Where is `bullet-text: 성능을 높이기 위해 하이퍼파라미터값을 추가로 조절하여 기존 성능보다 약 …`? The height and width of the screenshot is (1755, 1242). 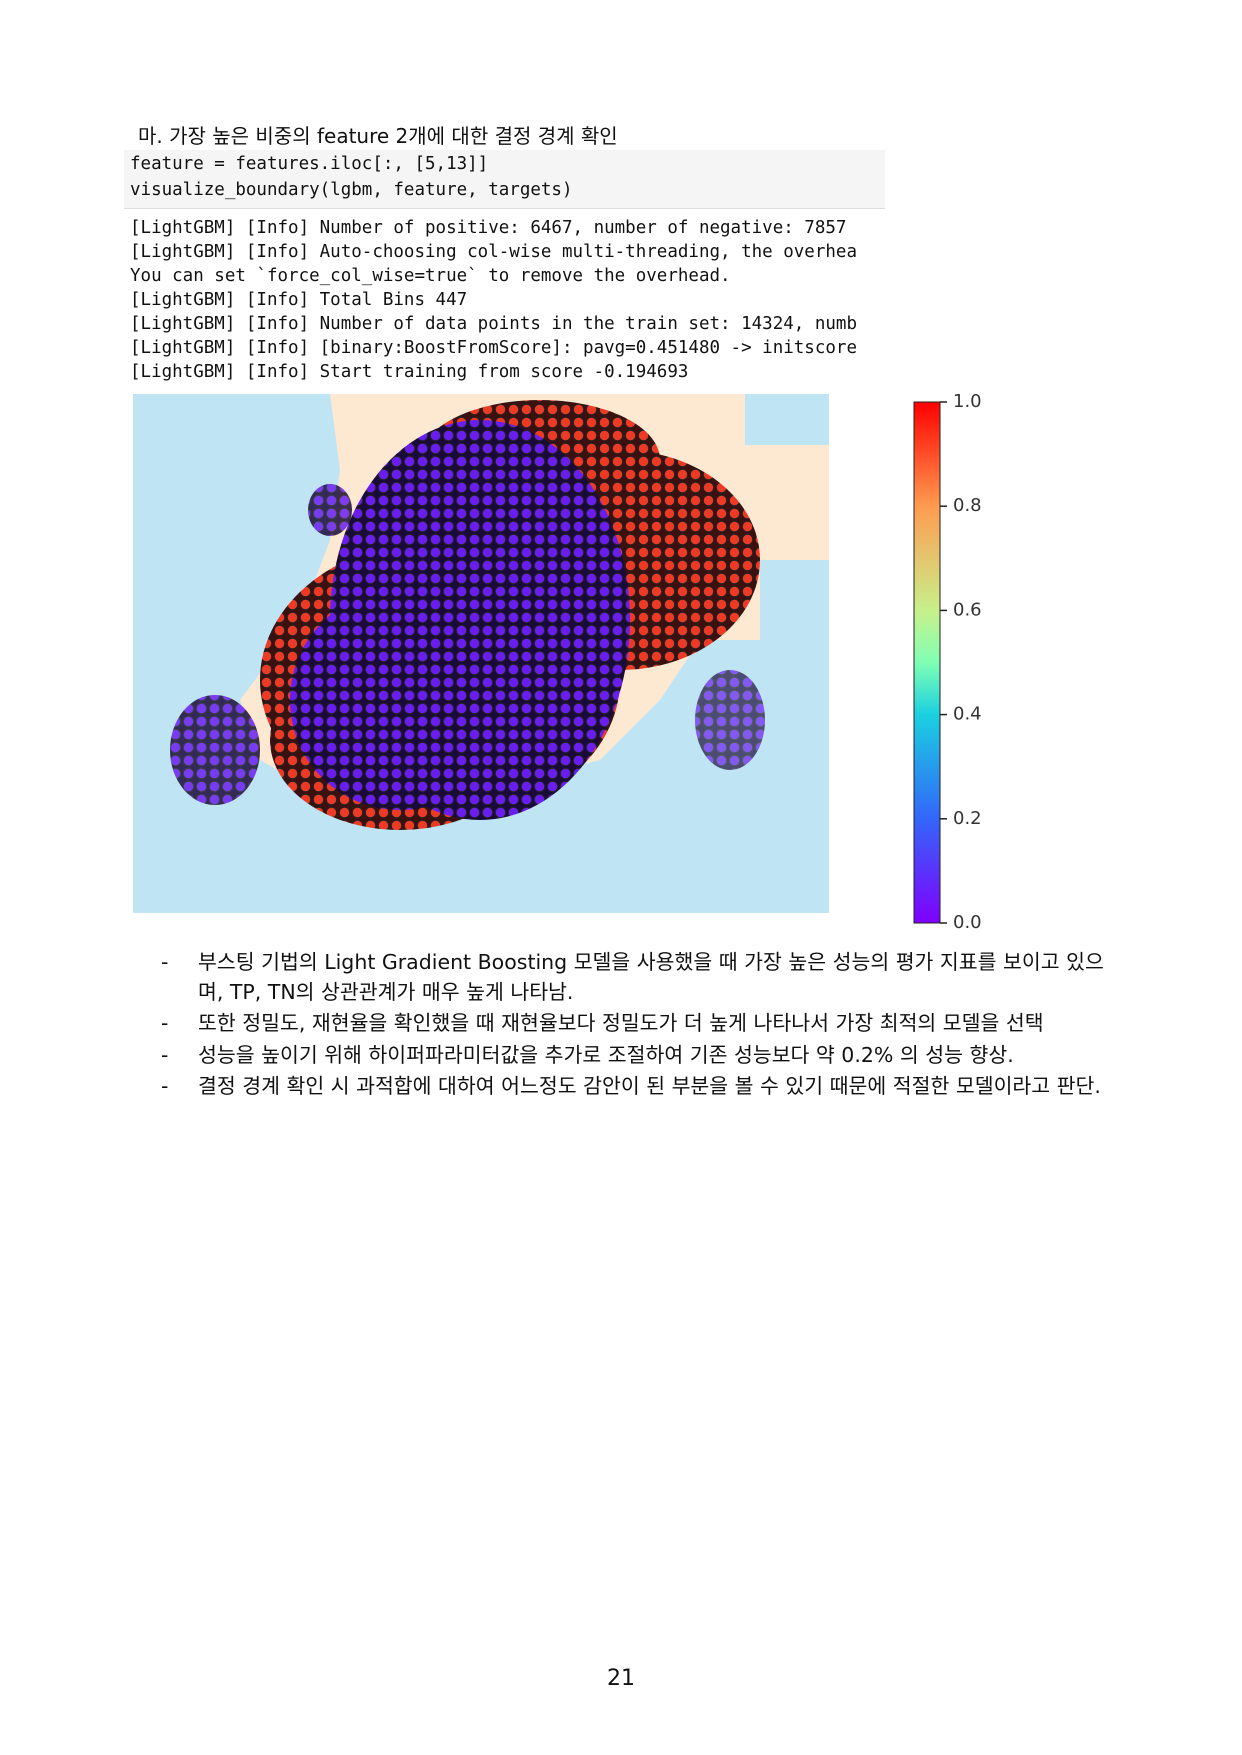 bullet-text: 성능을 높이기 위해 하이퍼파라미터값을 추가로 조절하여 기존 성능보다 약 … is located at coordinates (606, 1054).